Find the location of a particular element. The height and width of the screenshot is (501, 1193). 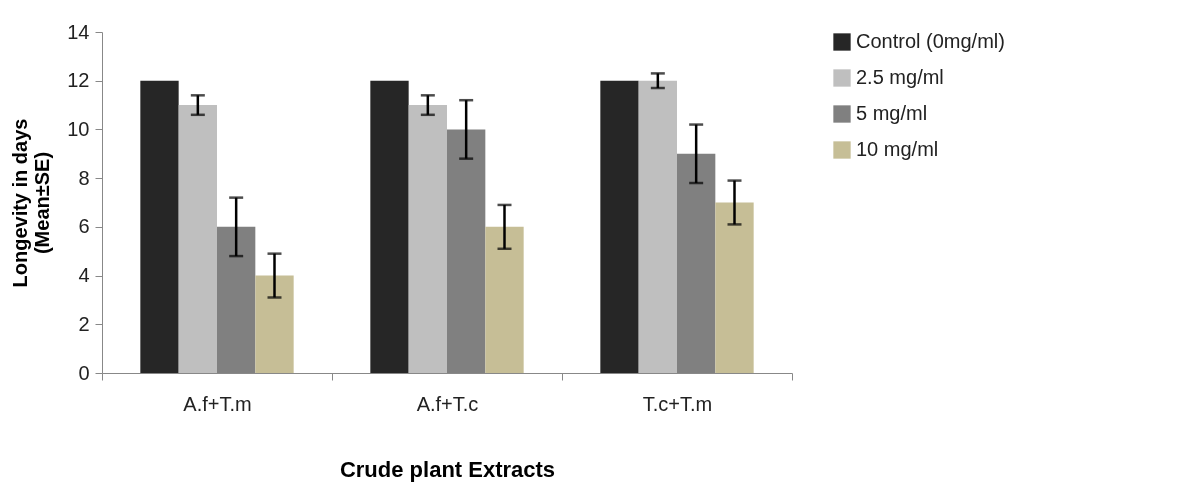

x-tick-label: A.f+T.m is located at coordinates (217, 403).